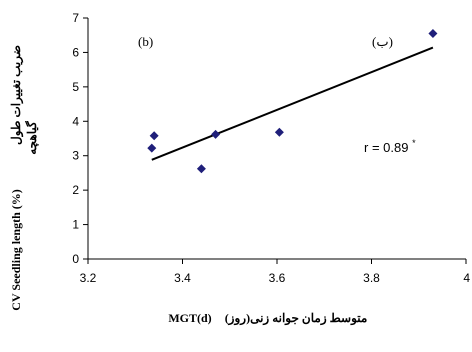 The height and width of the screenshot is (352, 472). I want to click on x-tick-label: 3.4, so click(182, 278).